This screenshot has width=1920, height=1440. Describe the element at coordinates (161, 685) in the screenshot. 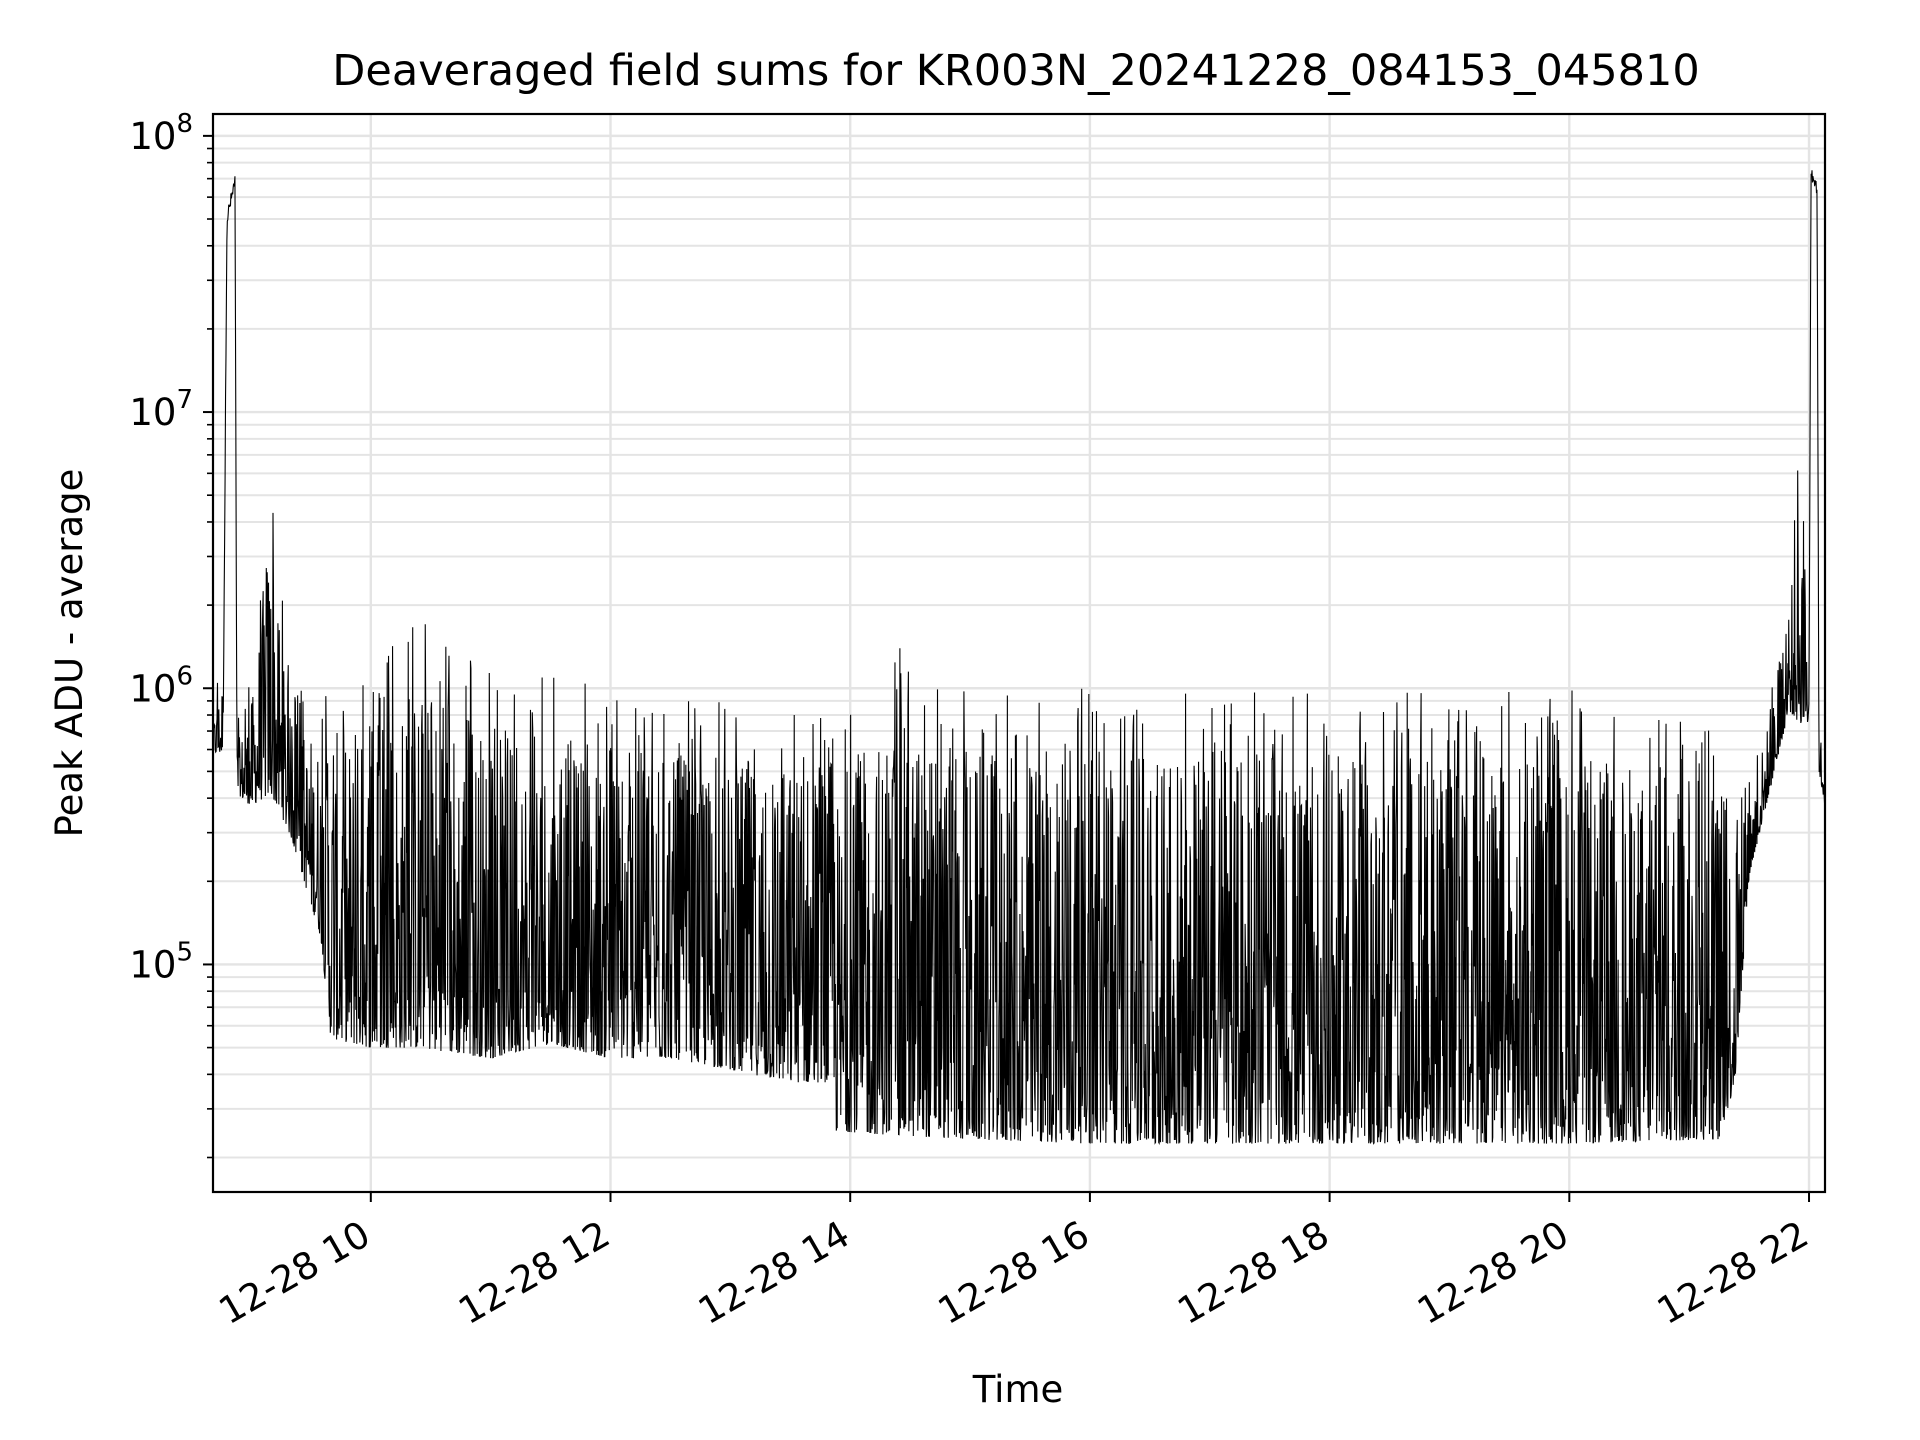

I see `y-tick-label: 10⁶` at that location.